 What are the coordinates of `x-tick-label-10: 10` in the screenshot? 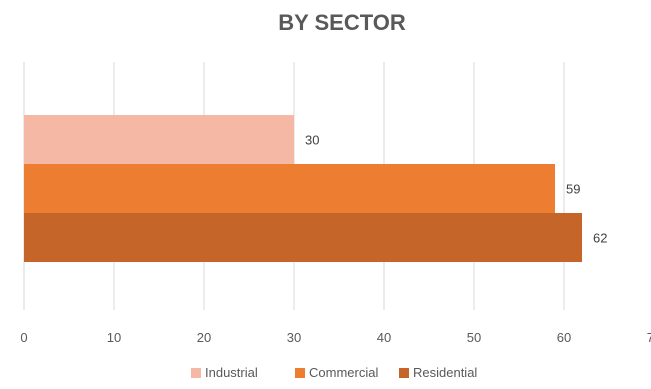 It's located at (114, 337).